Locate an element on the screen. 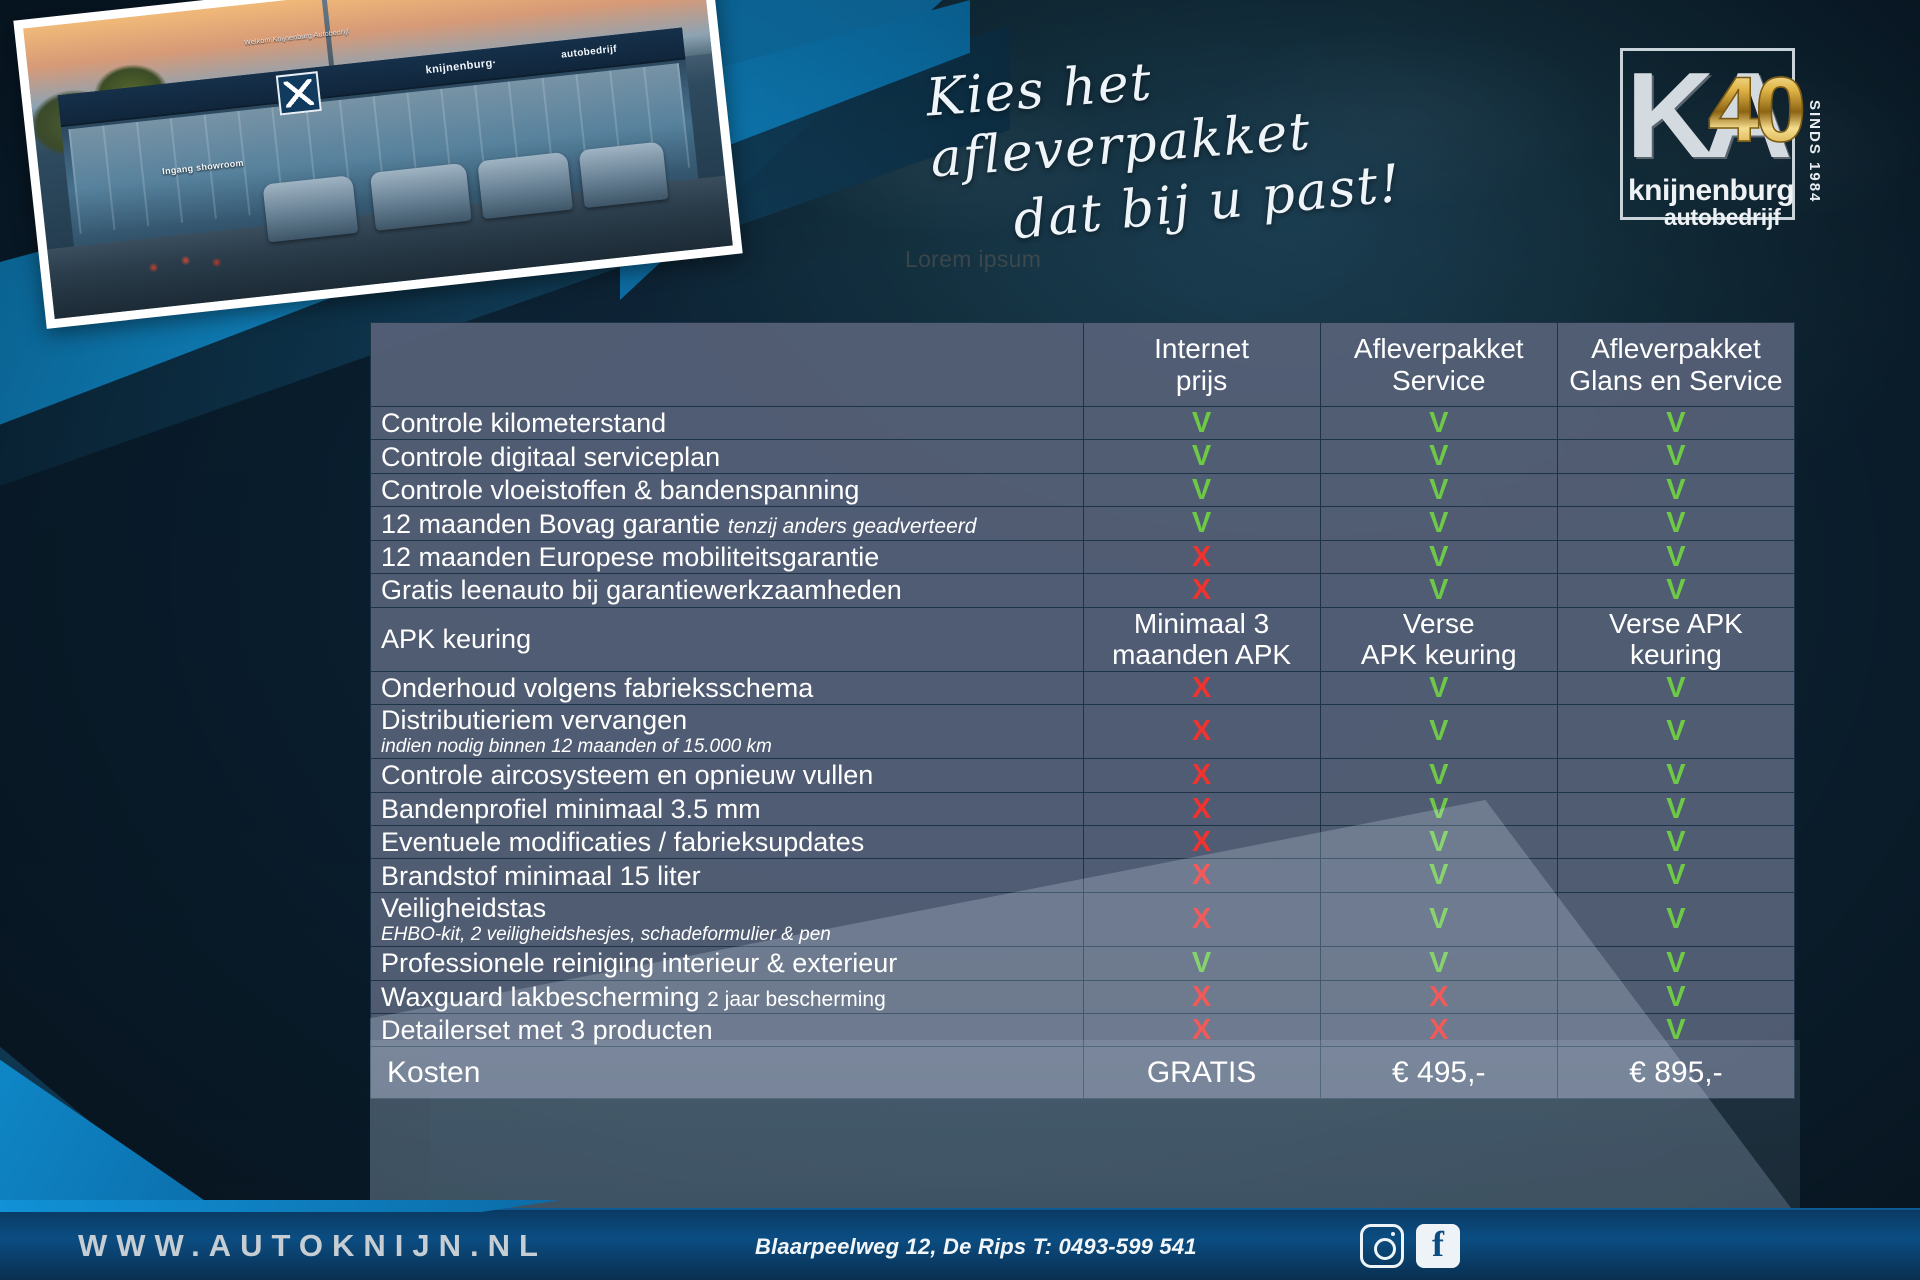 The width and height of the screenshot is (1920, 1280). logo-initials: KA is located at coordinates (1709, 115).